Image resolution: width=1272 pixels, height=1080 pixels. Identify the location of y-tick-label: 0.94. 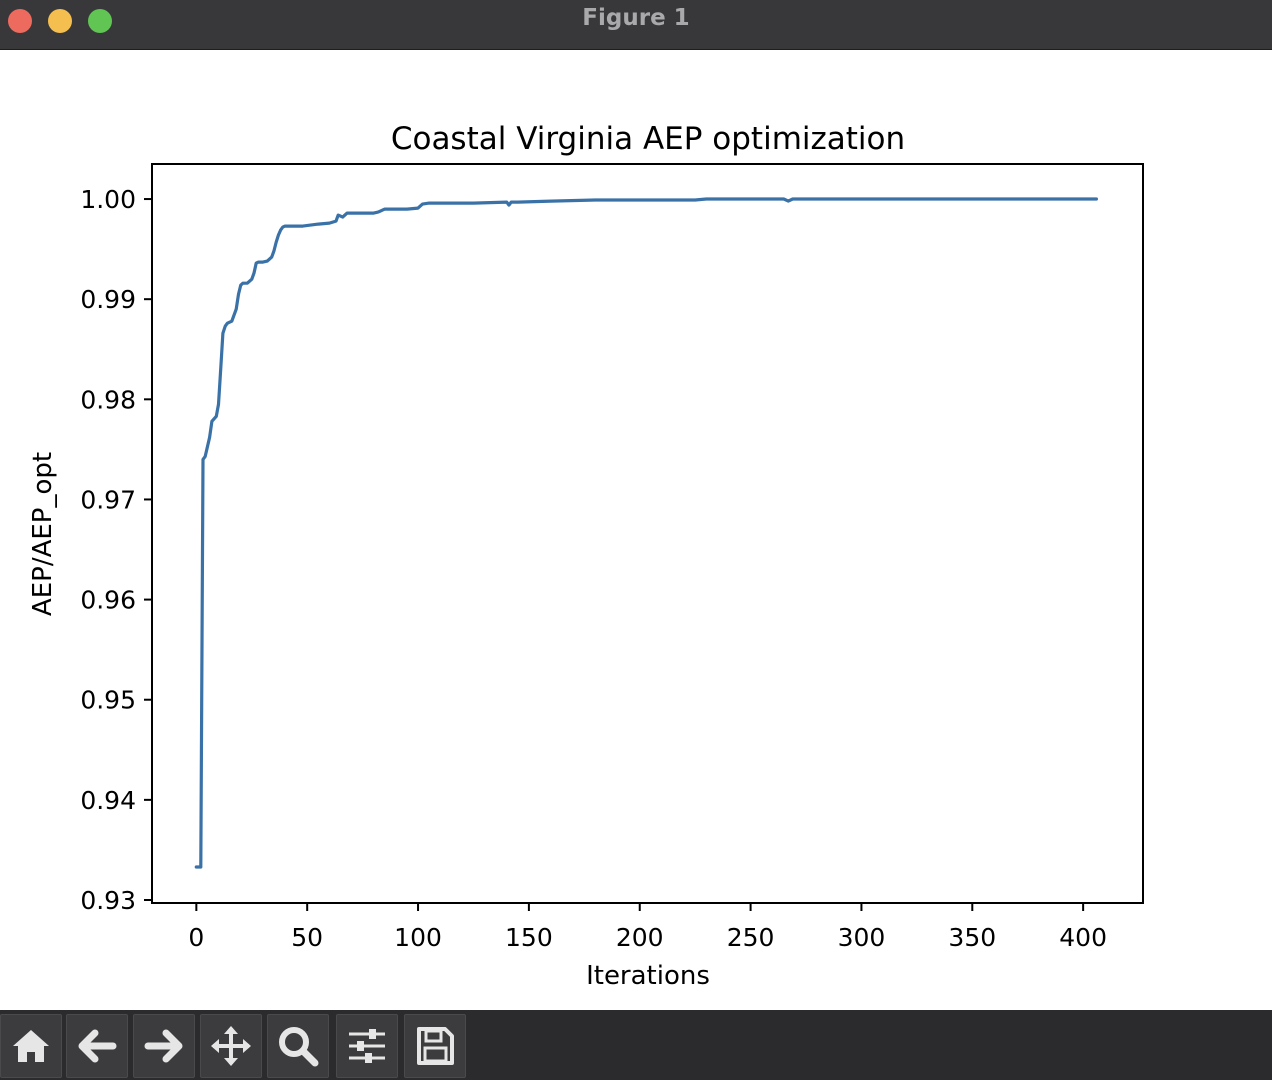
(108, 800).